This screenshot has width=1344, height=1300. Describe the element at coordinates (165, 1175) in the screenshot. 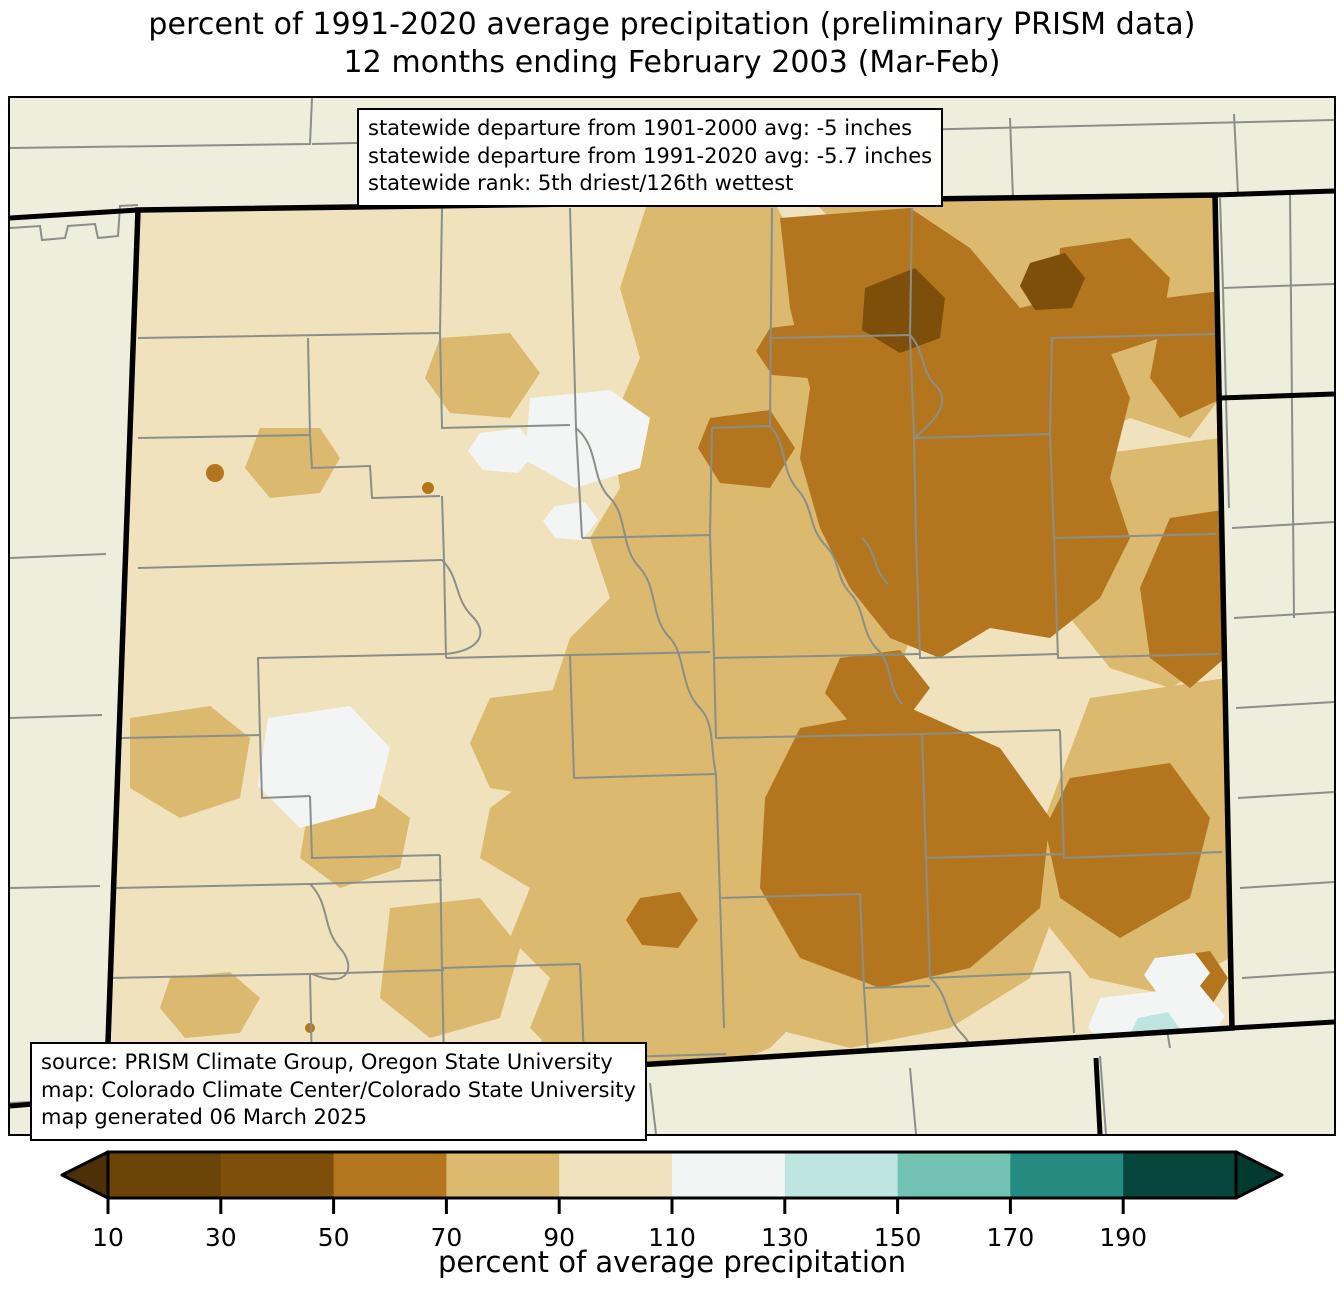

I see `colorbar-band-10to30` at that location.